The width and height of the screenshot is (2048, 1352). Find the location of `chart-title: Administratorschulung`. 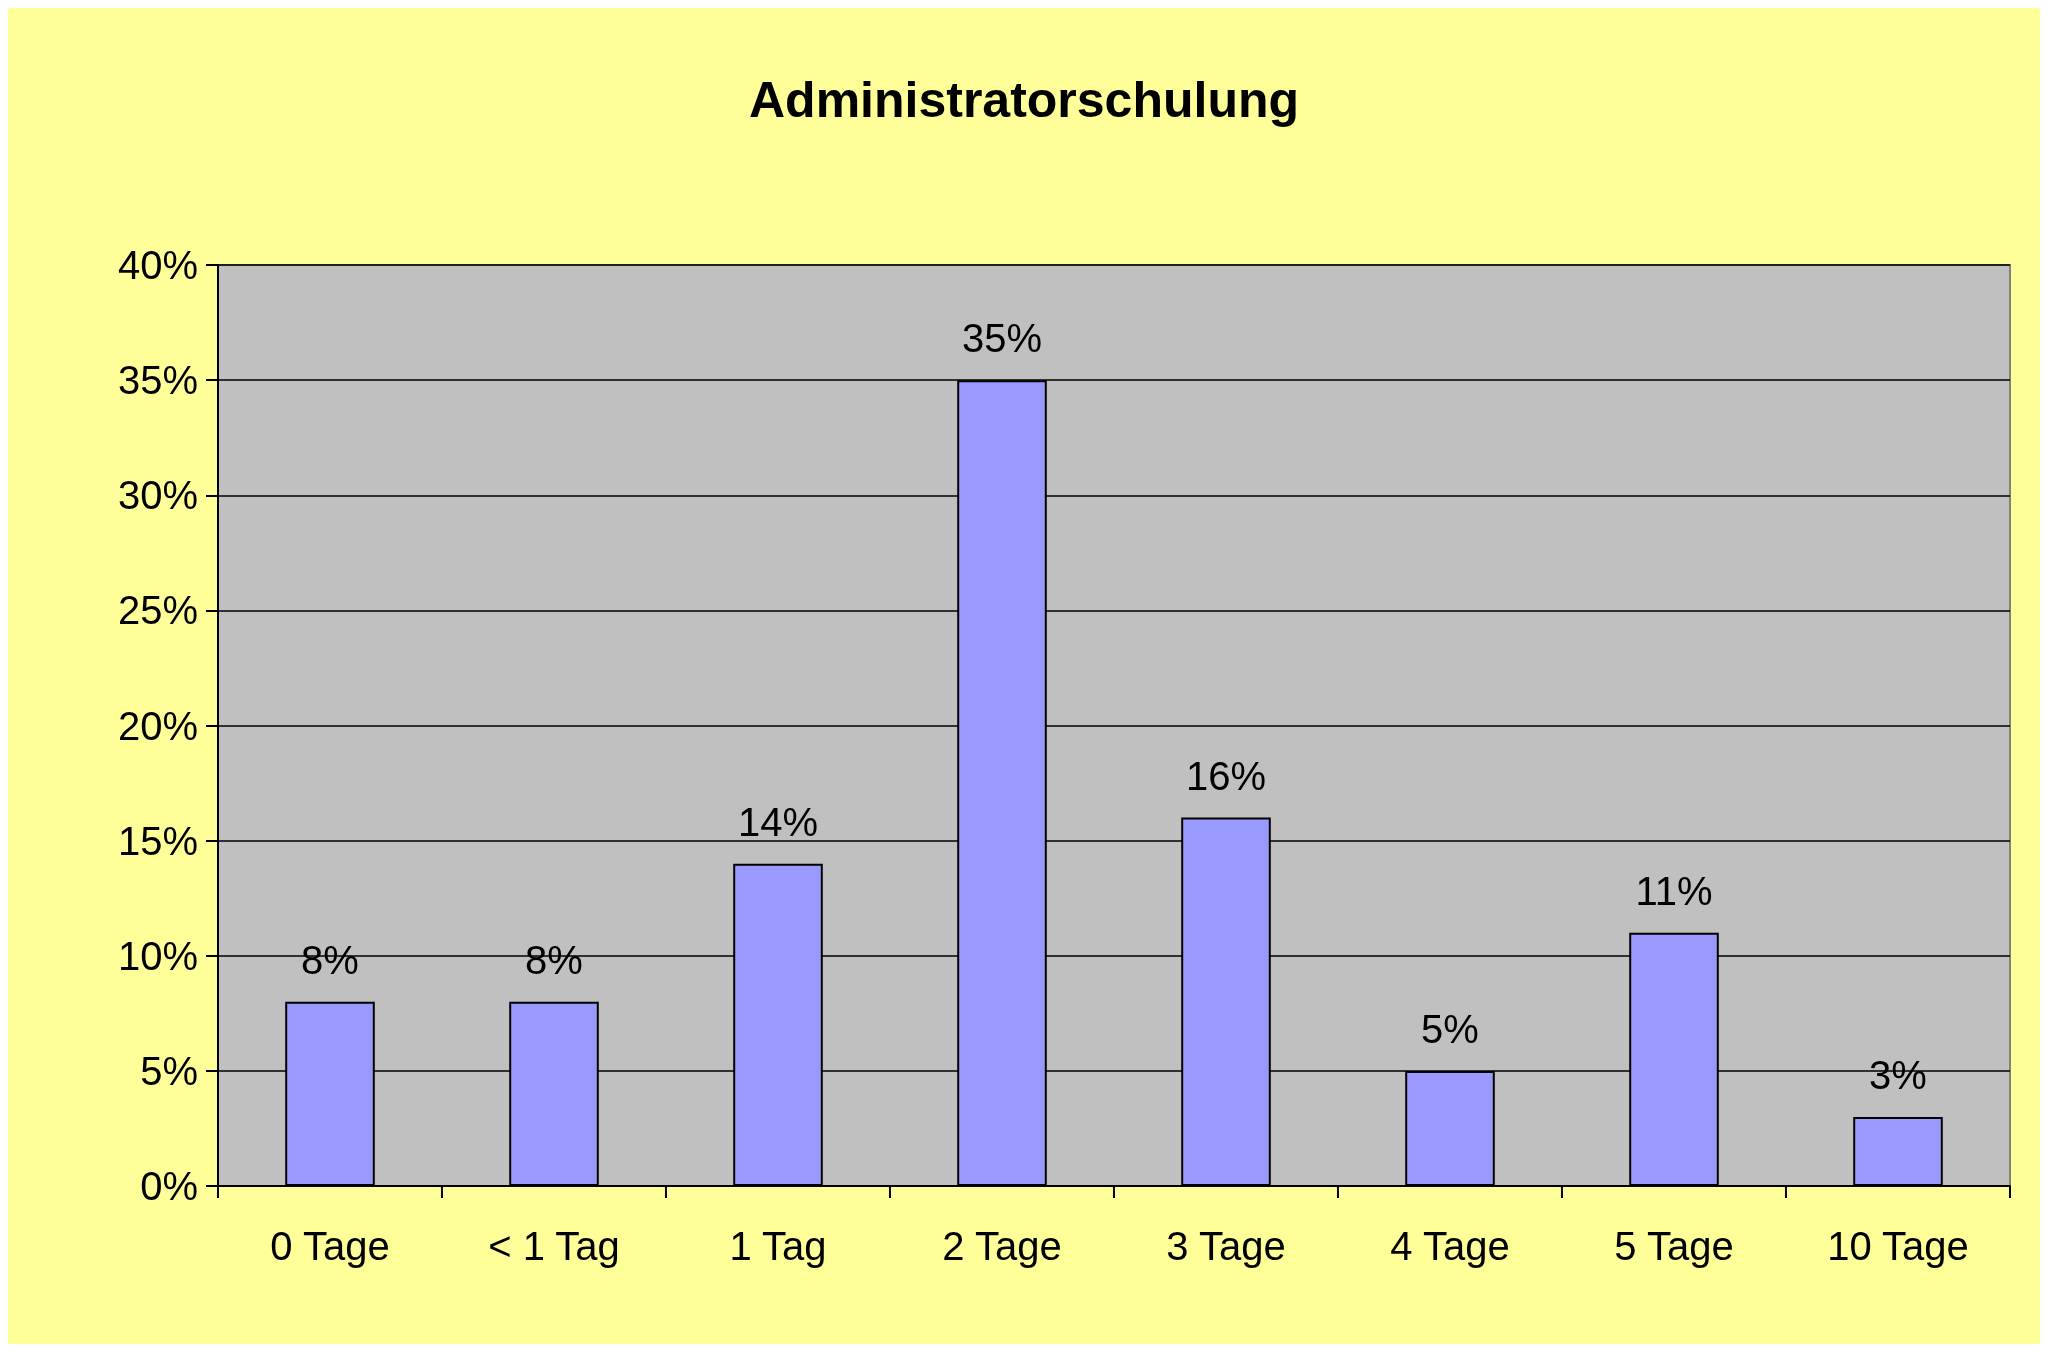

chart-title: Administratorschulung is located at coordinates (1024, 100).